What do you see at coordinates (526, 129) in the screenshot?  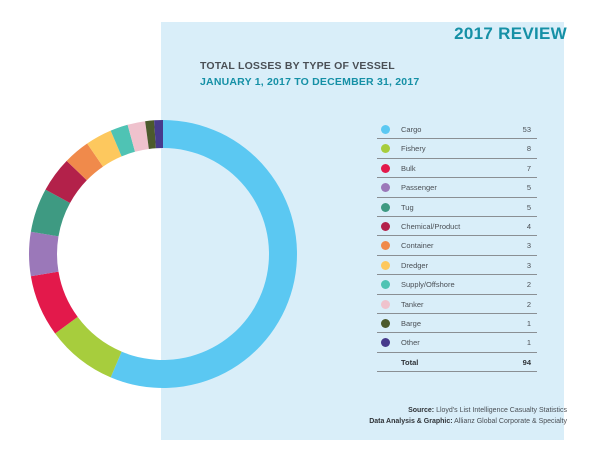 I see `legend-value: 53` at bounding box center [526, 129].